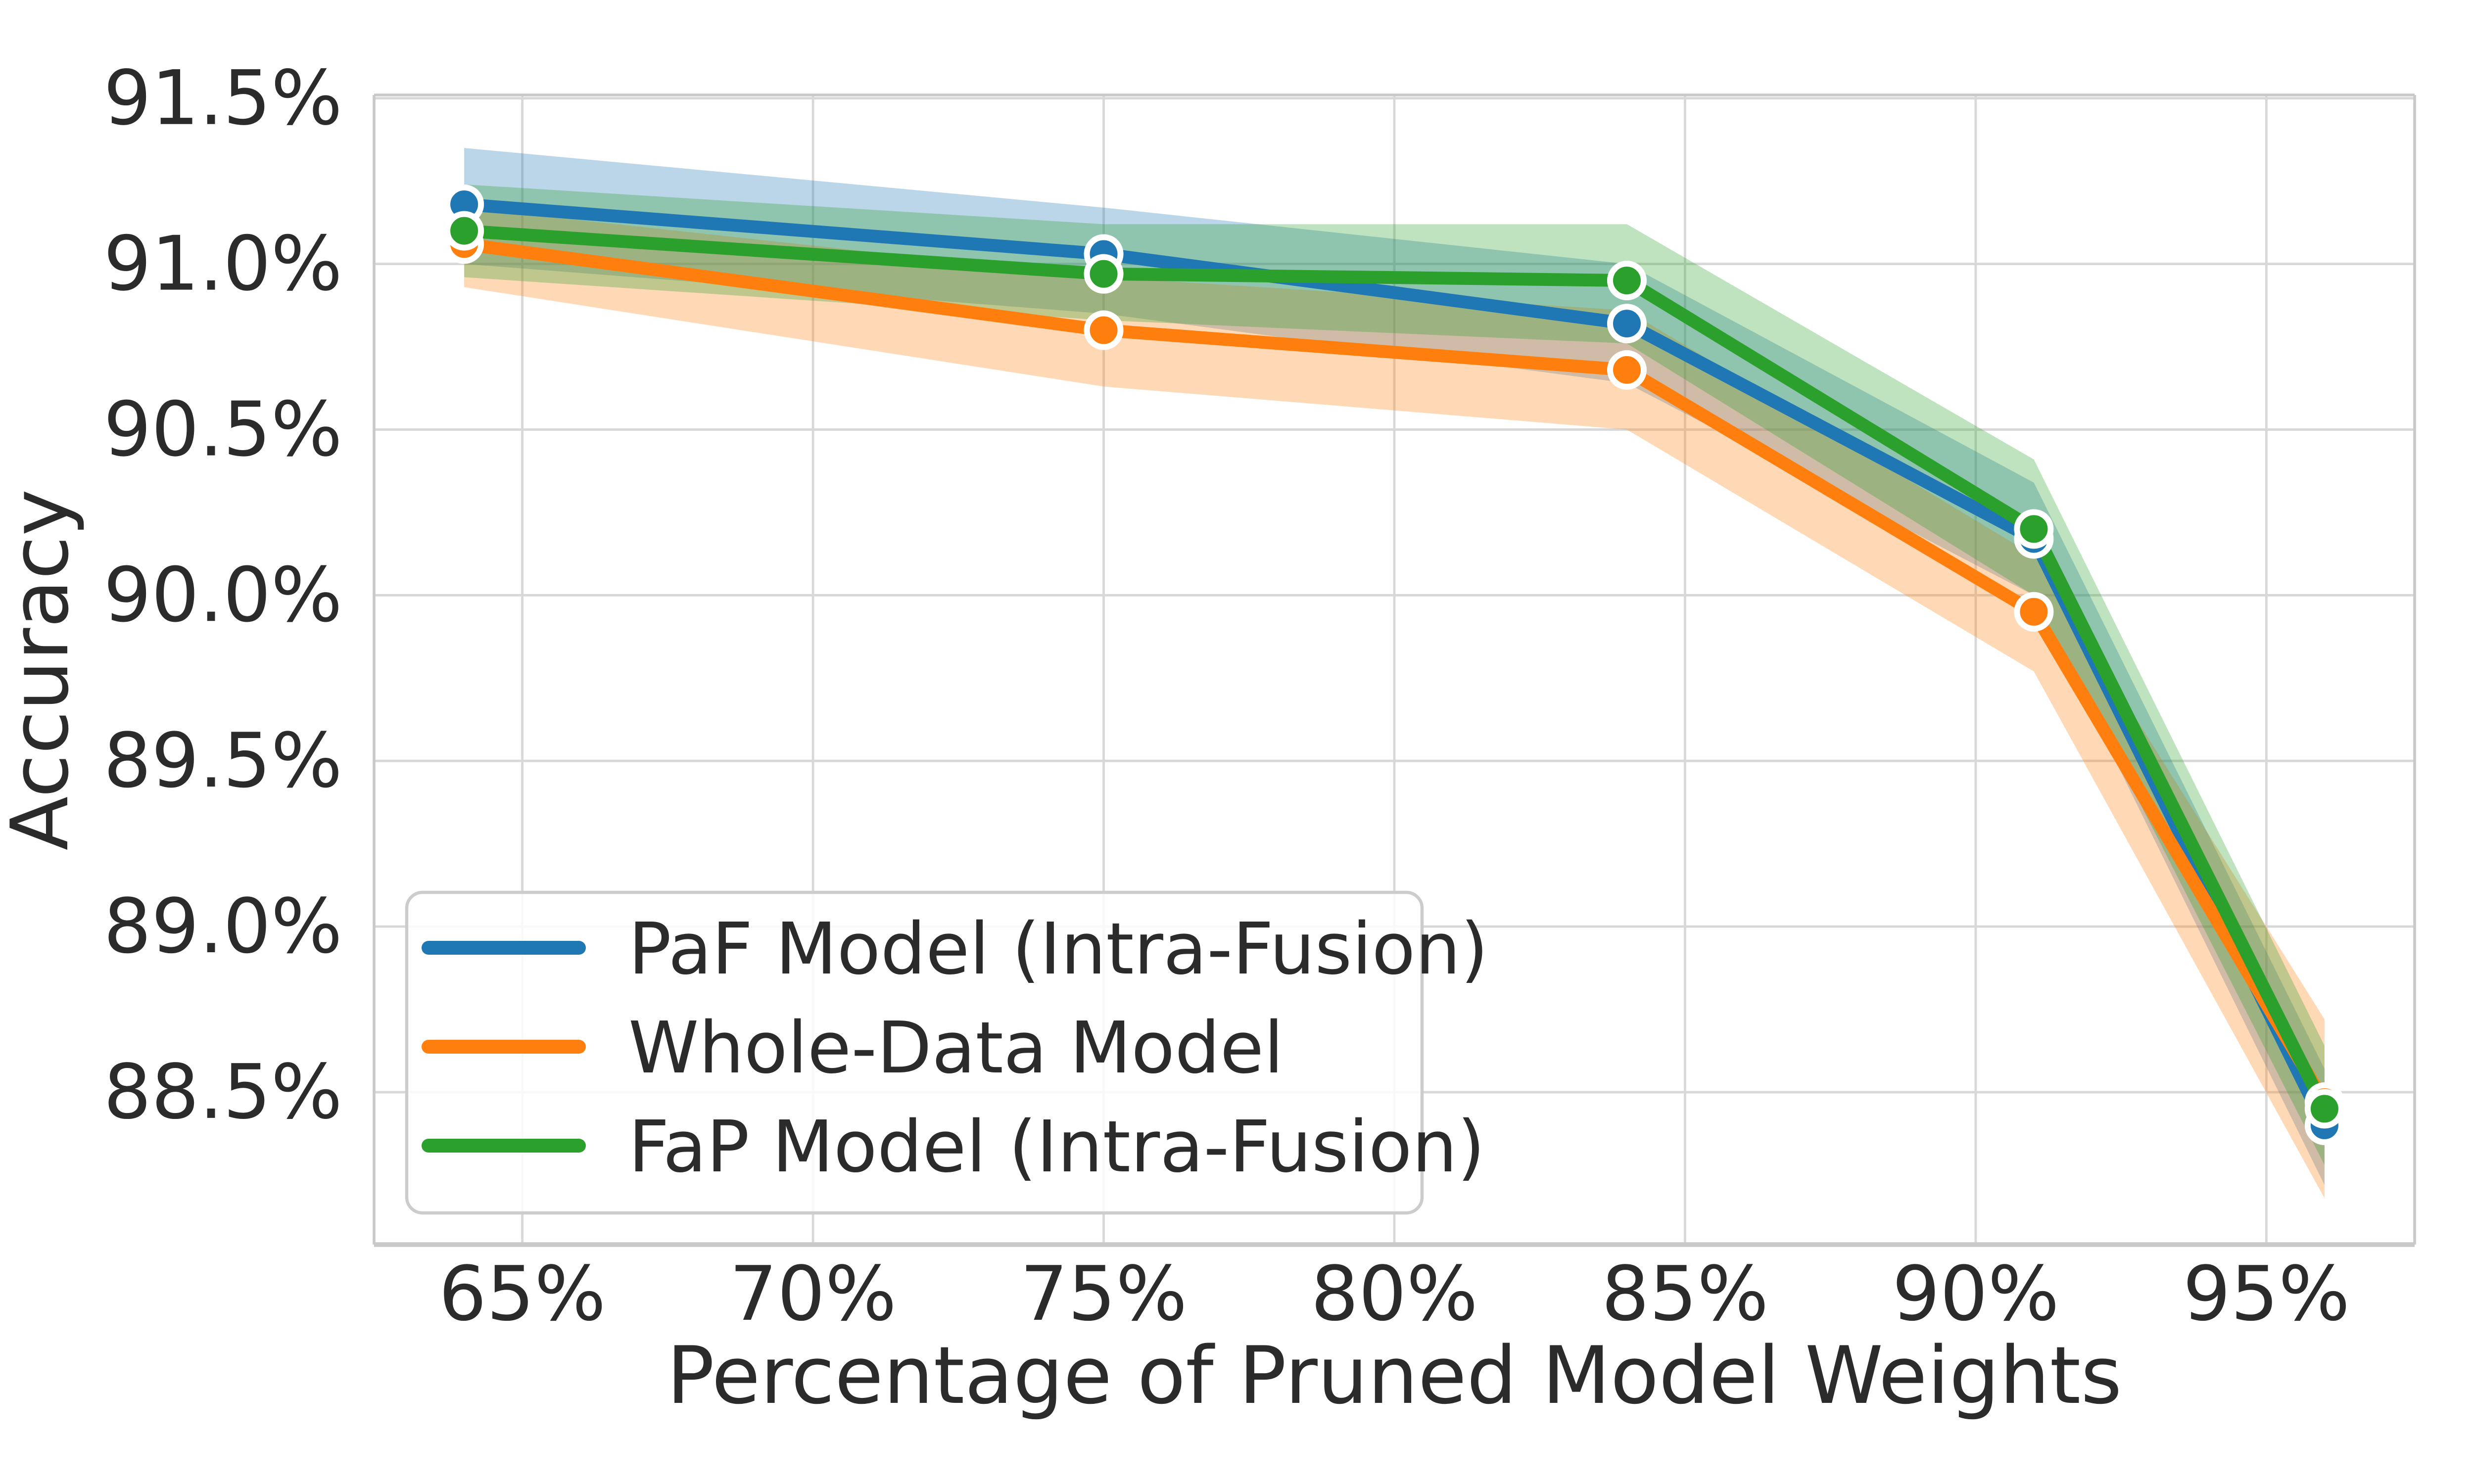  Describe the element at coordinates (222, 760) in the screenshot. I see `y-tick-label-89.5: 89.5%` at that location.